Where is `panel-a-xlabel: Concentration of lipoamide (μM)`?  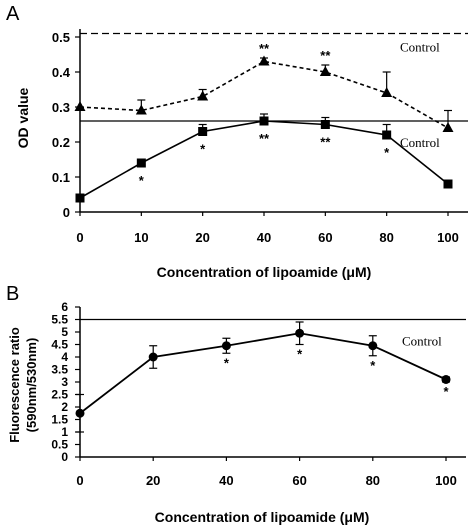
panel-a-xlabel: Concentration of lipoamide (μM) is located at coordinates (264, 272).